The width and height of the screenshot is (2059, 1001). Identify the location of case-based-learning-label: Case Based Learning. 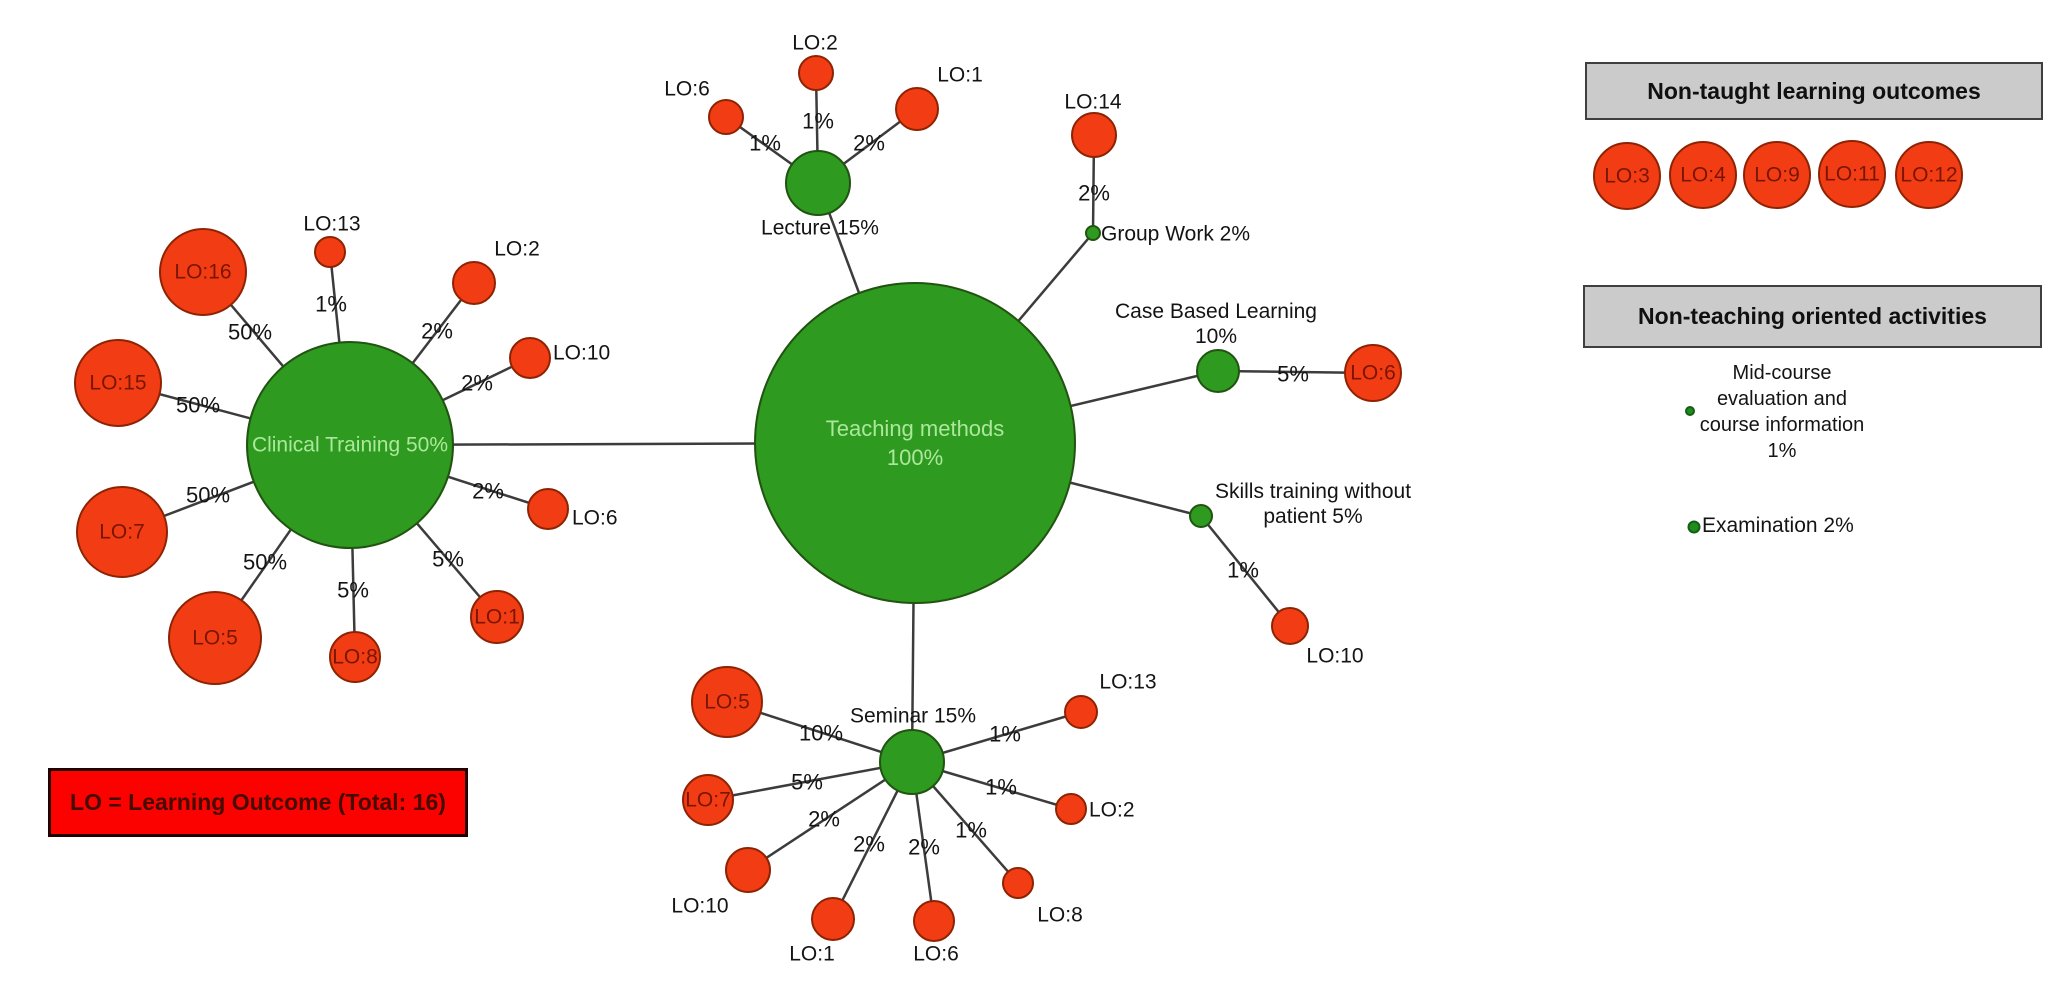
(1216, 311).